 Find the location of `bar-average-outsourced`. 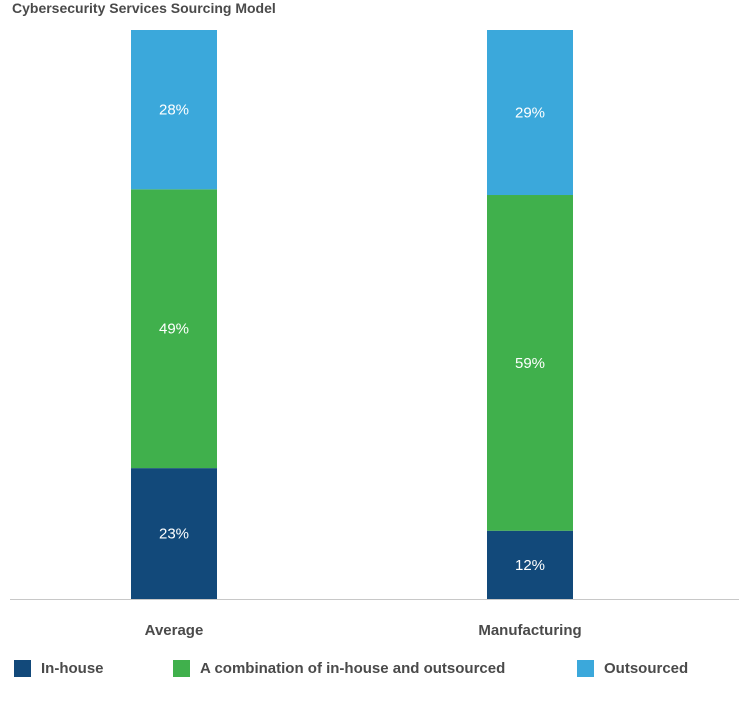

bar-average-outsourced is located at coordinates (174, 110).